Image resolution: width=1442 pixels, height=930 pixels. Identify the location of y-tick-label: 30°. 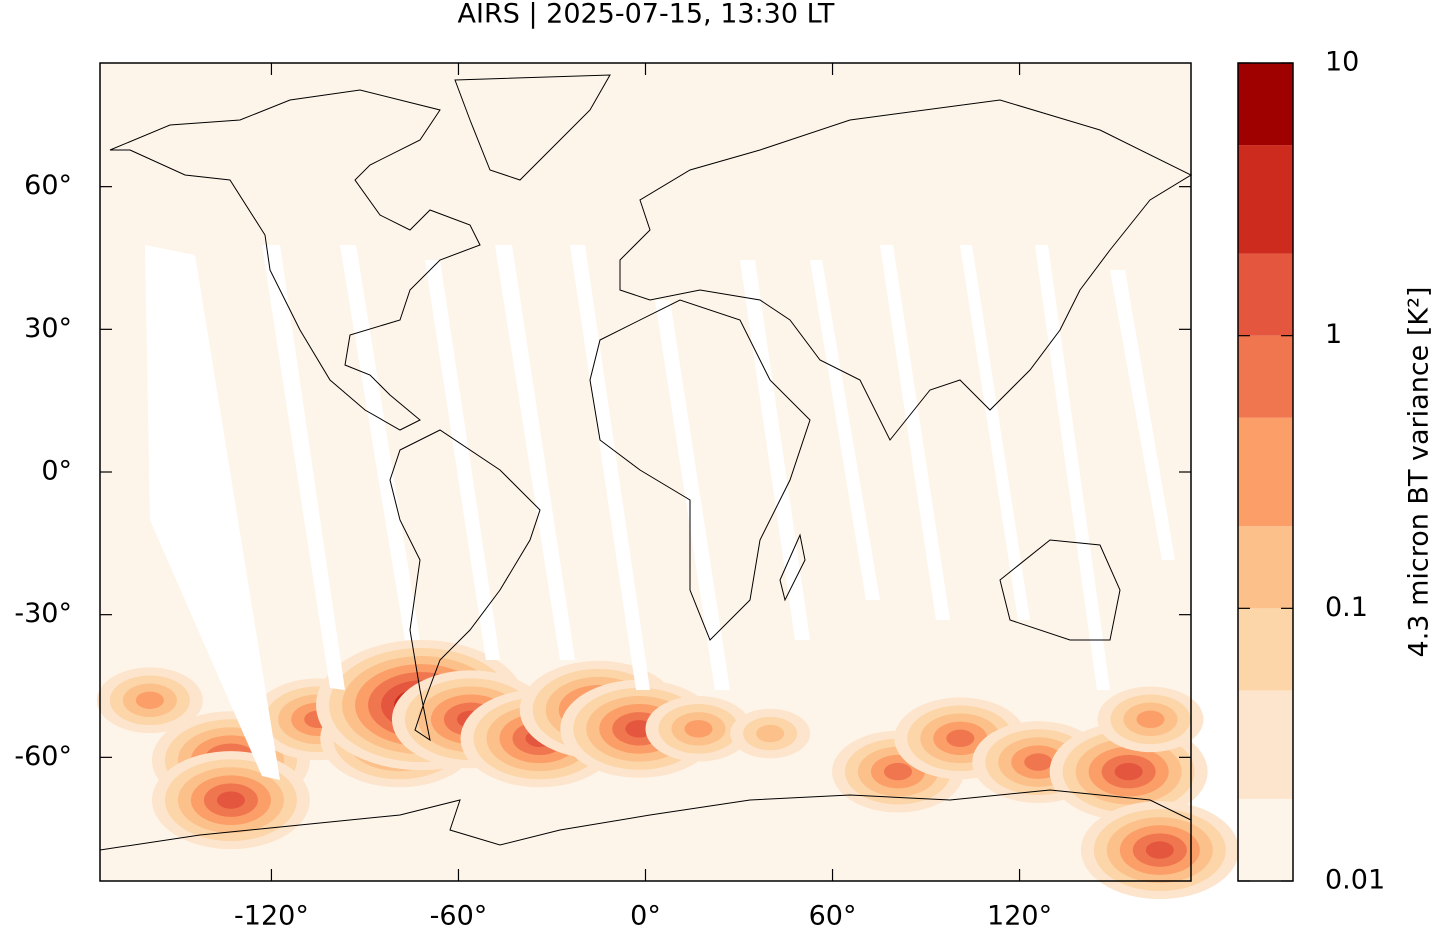
(48, 328).